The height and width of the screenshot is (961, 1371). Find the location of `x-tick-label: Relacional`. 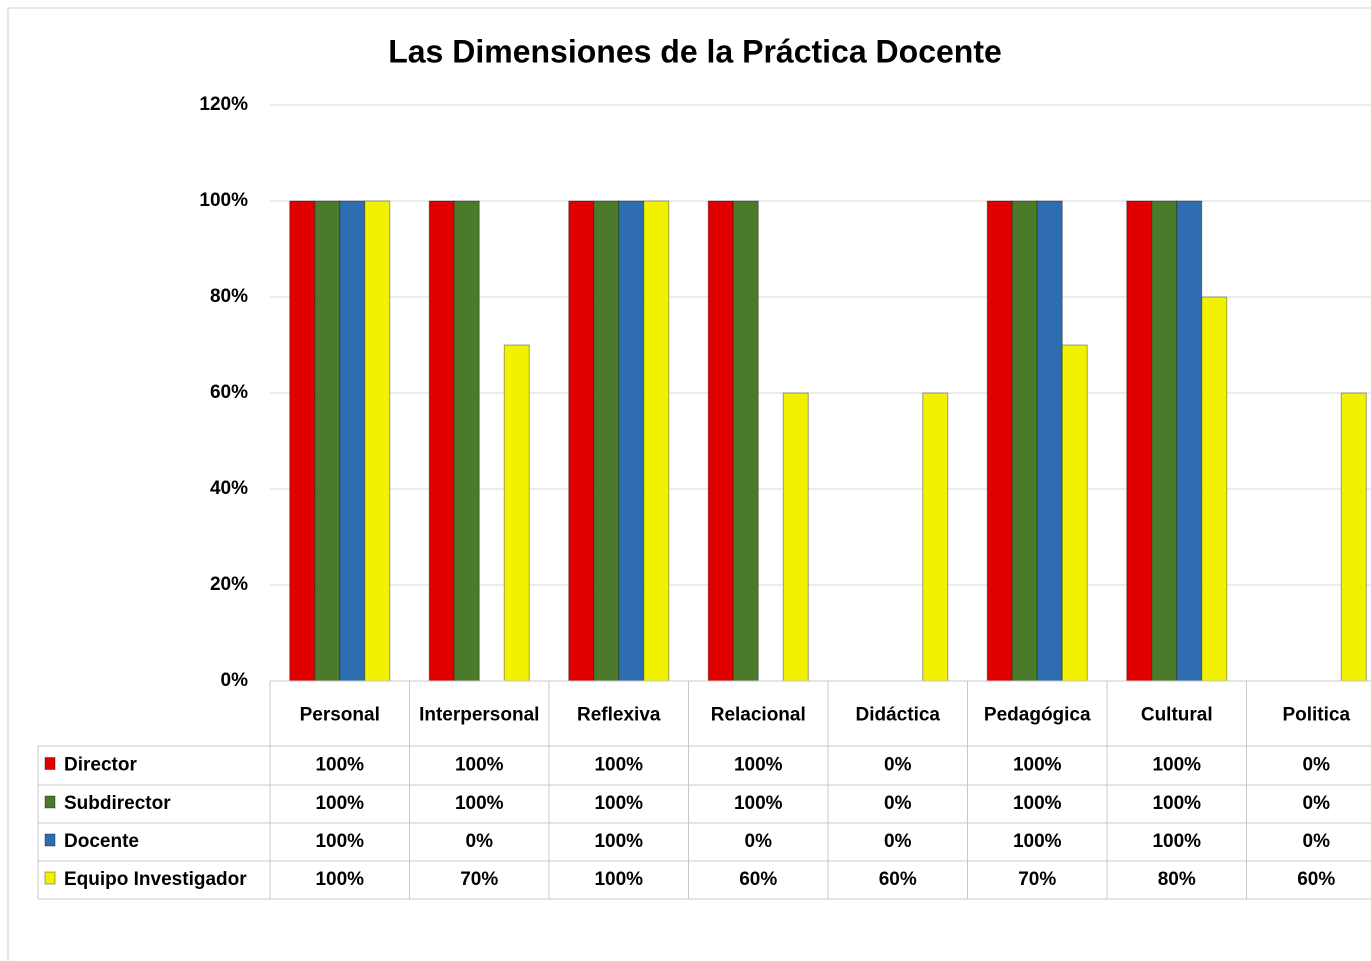

x-tick-label: Relacional is located at coordinates (758, 715).